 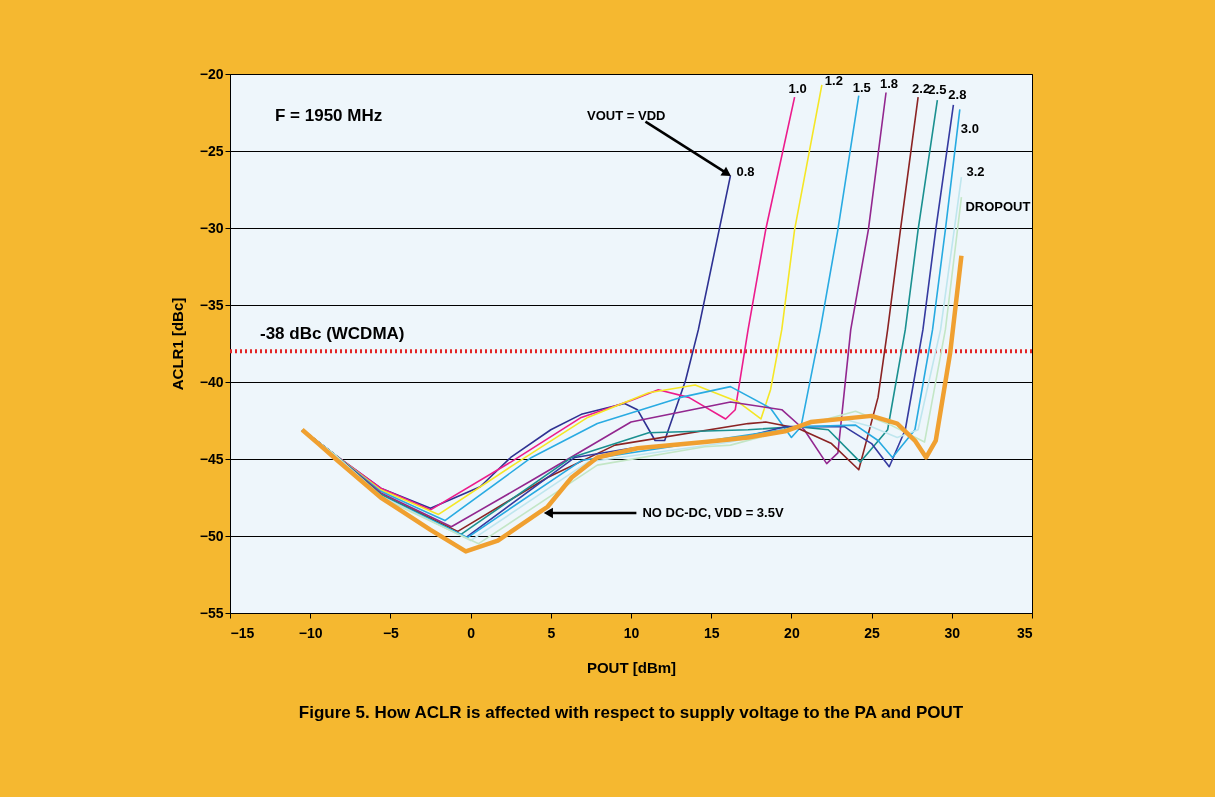 I want to click on x-tick-label: 10, so click(x=631, y=632).